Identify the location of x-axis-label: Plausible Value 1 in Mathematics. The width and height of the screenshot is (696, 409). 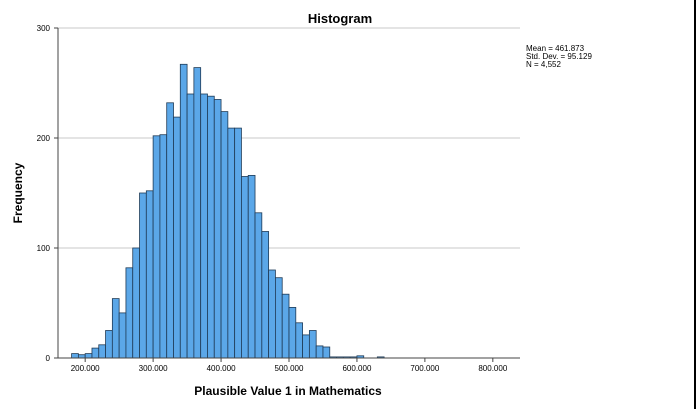
(288, 391).